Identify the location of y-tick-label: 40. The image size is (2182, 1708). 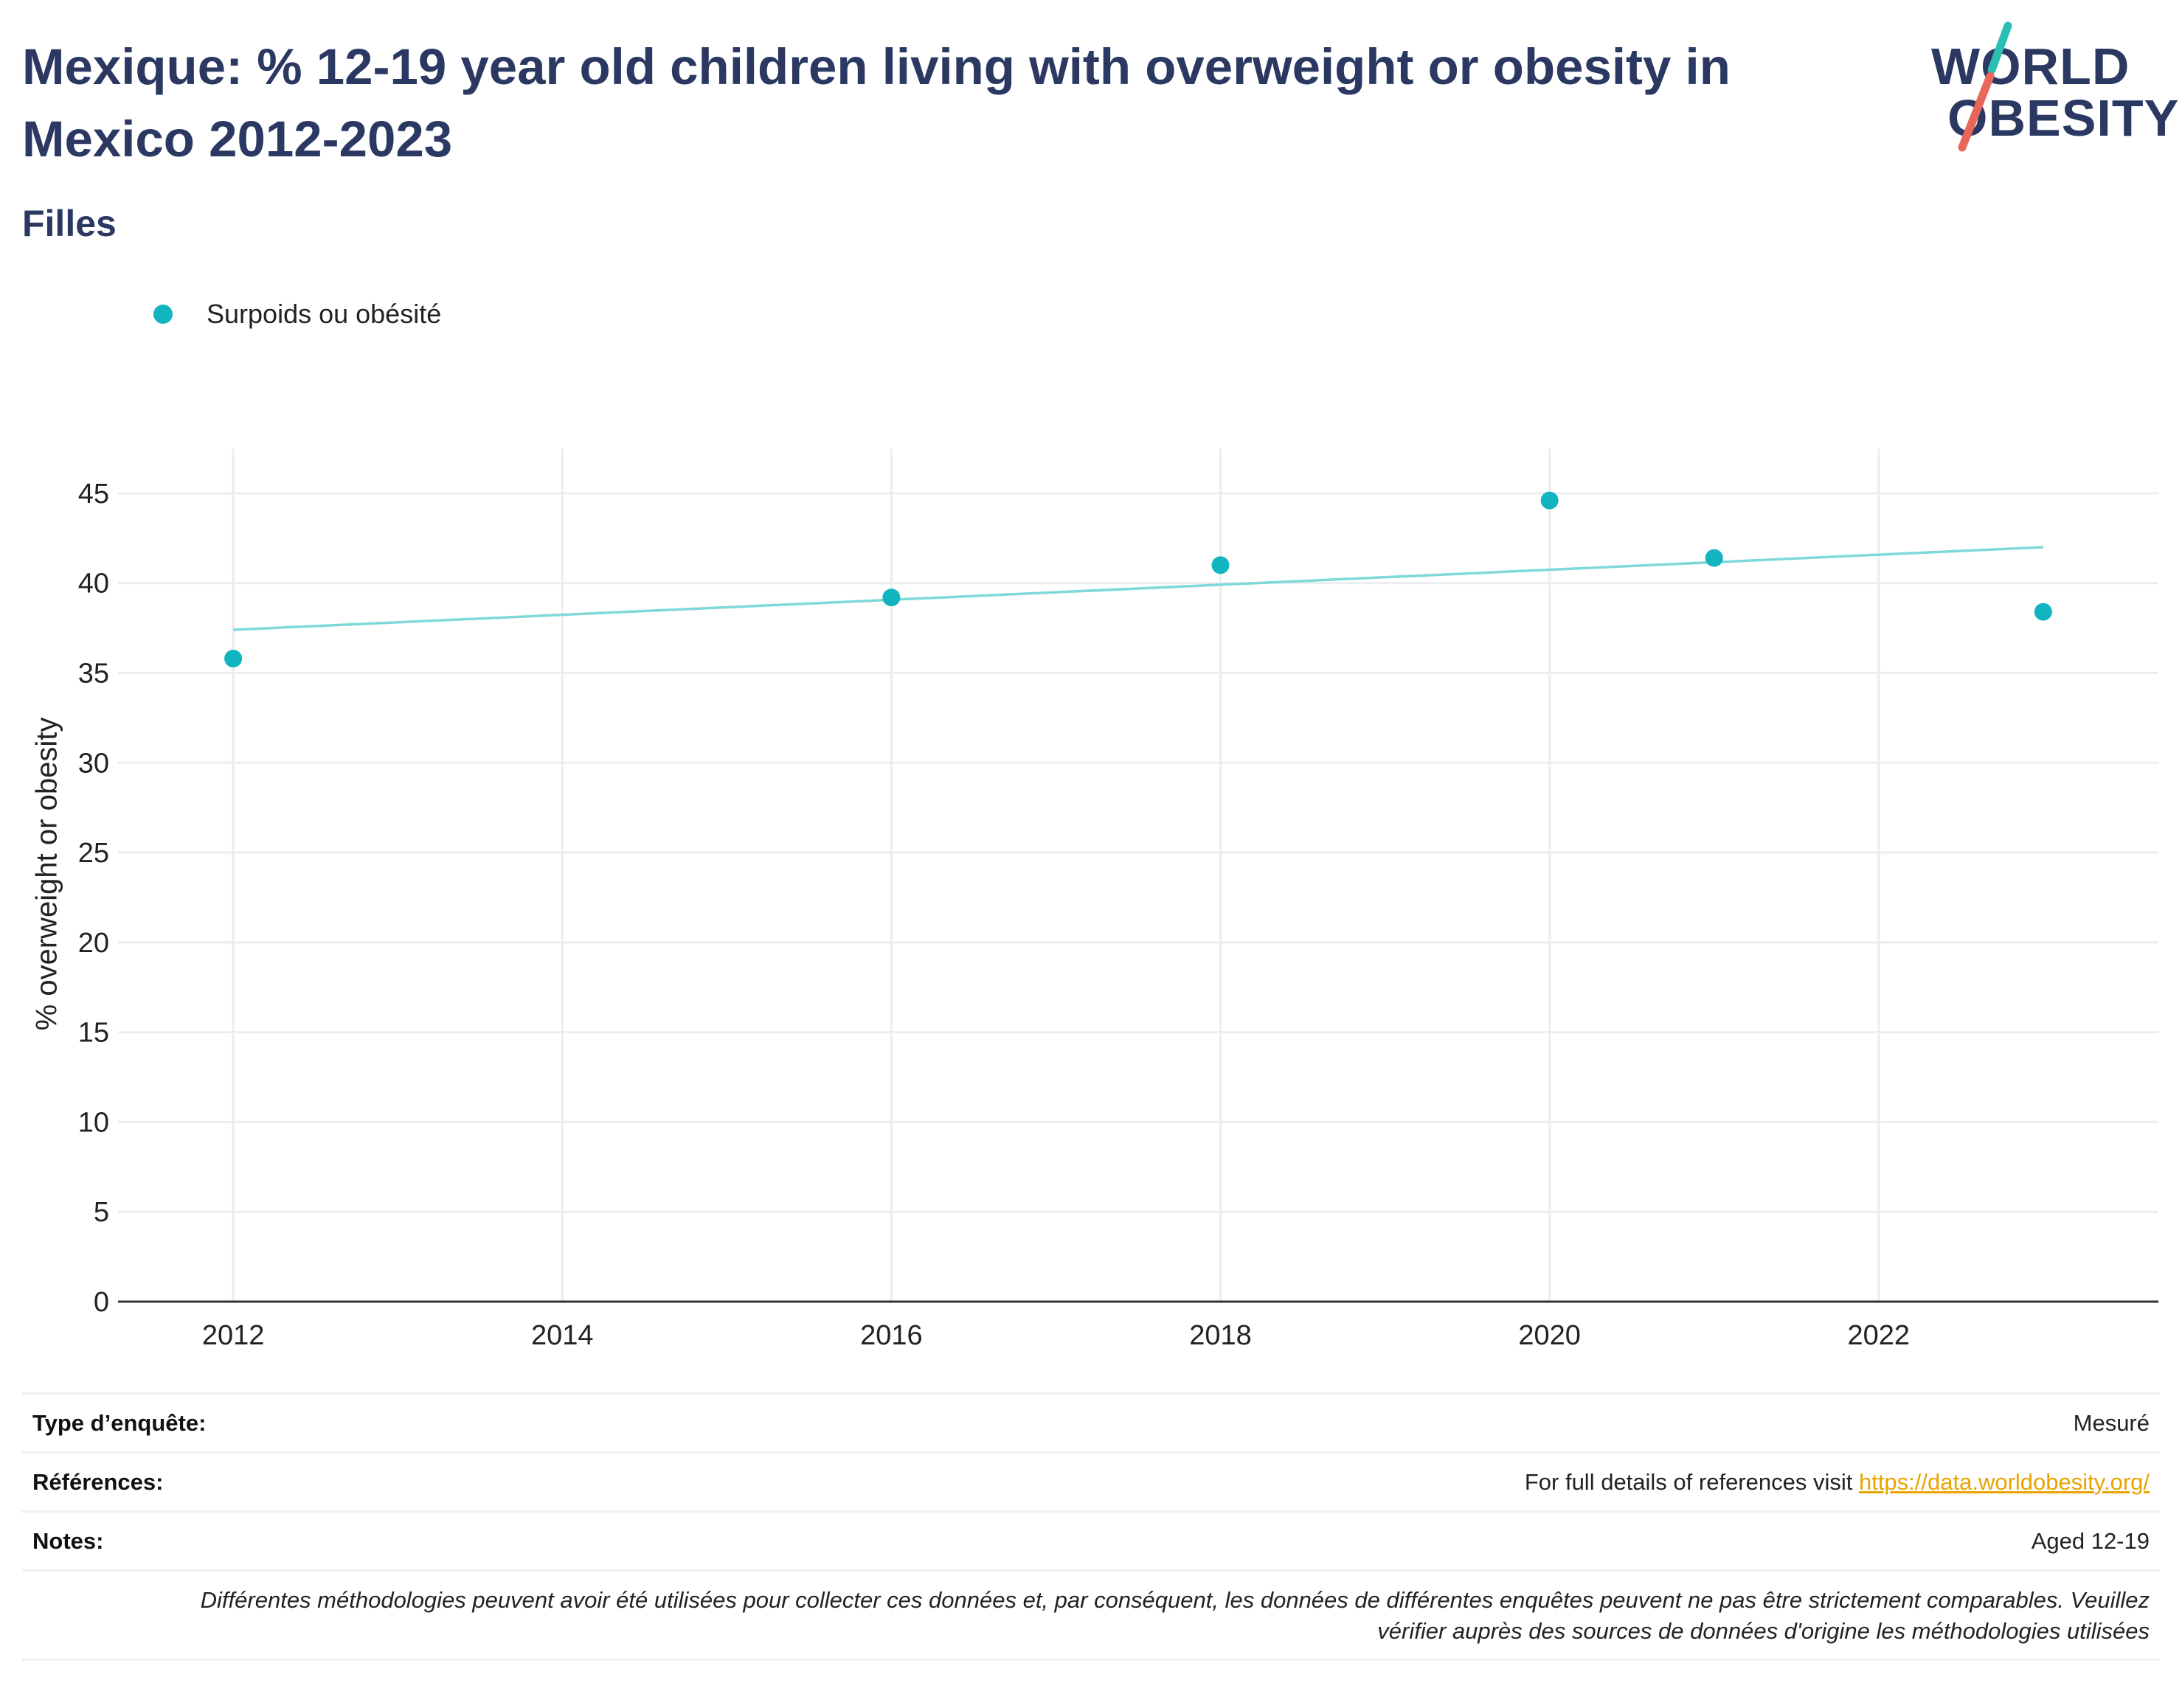
(93, 584).